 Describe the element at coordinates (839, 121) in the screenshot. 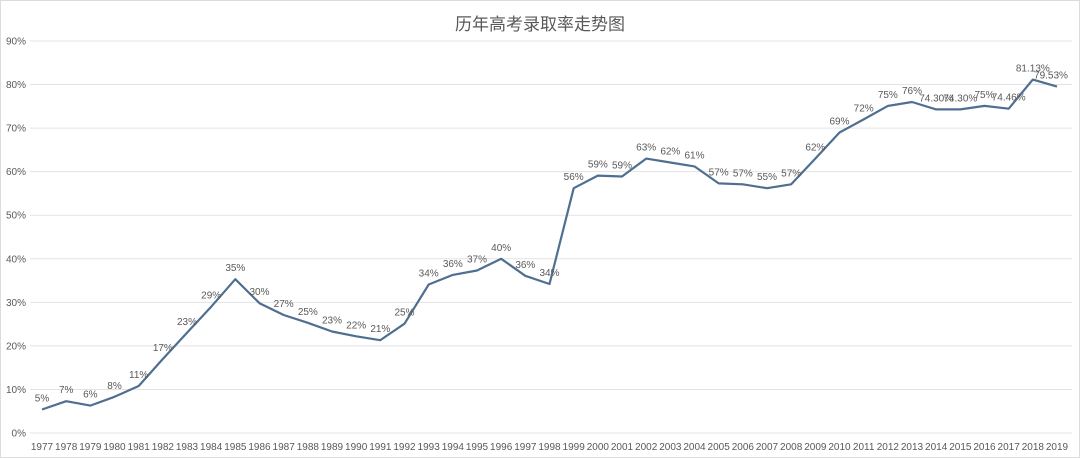

I see `data-label: 69%` at that location.